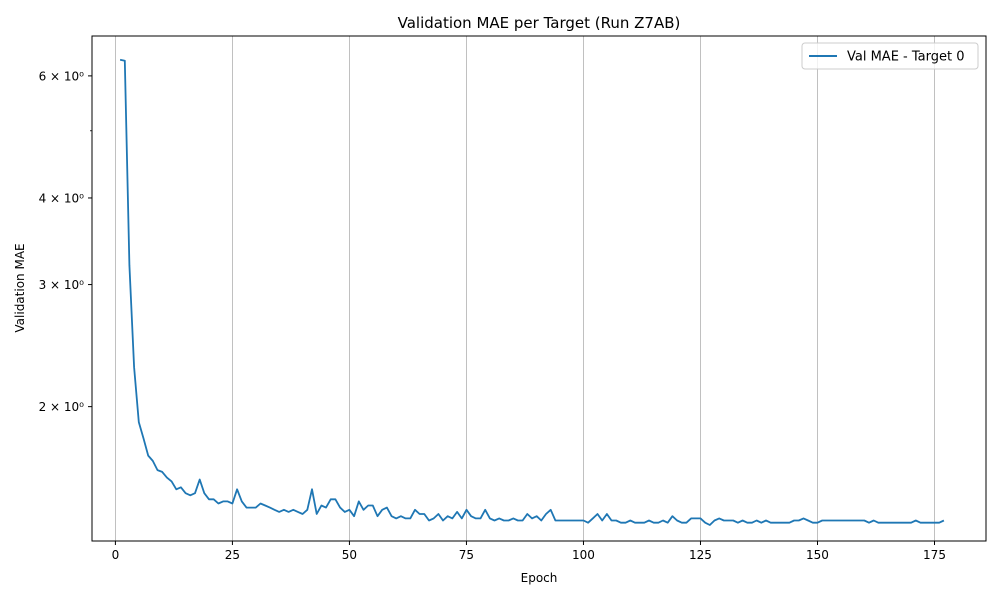 Image resolution: width=1000 pixels, height=600 pixels. Describe the element at coordinates (700, 555) in the screenshot. I see `x-tick-label: 125` at that location.